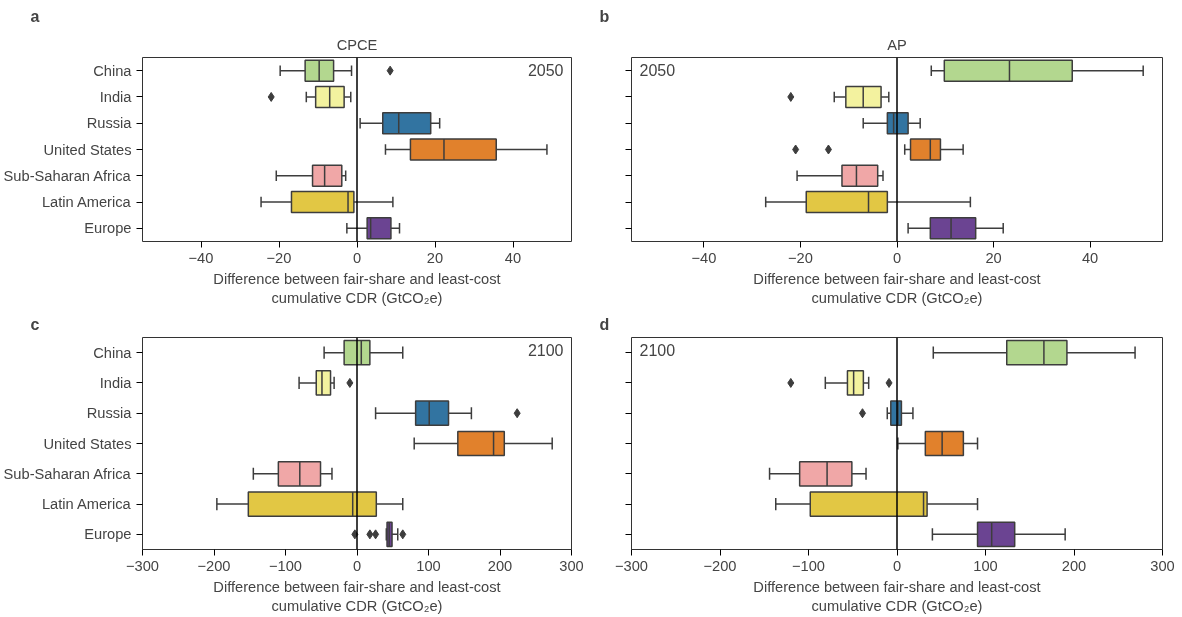 This screenshot has height=617, width=1182. What do you see at coordinates (897, 44) in the screenshot?
I see `chart-title: AP` at bounding box center [897, 44].